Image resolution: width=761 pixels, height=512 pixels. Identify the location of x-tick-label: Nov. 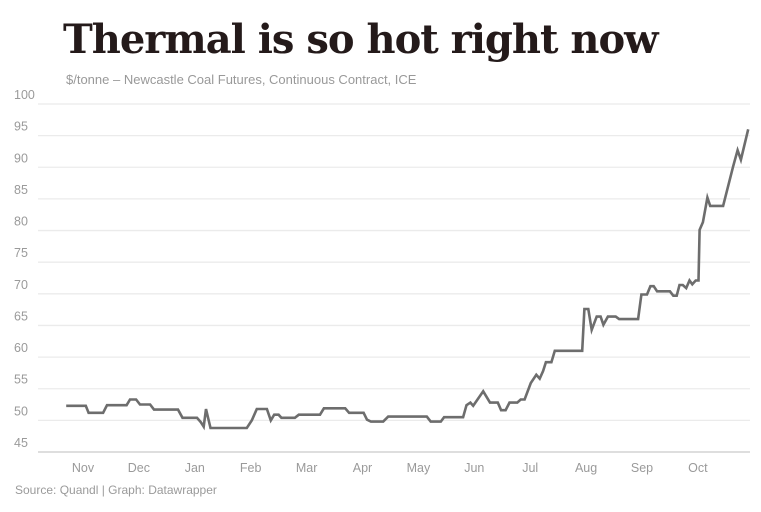
(83, 468).